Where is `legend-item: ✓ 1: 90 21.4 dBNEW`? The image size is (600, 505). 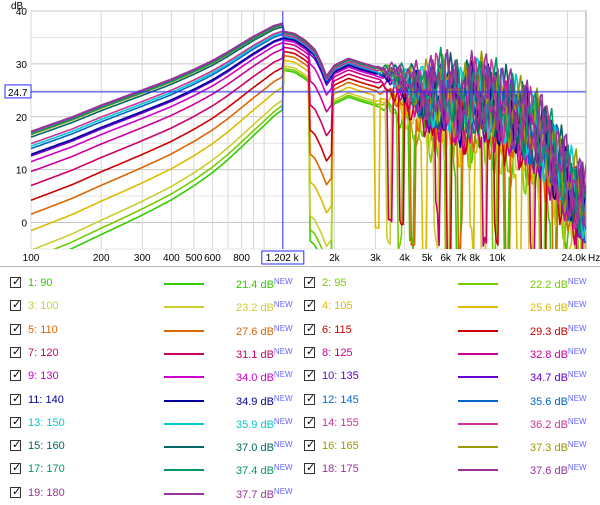 legend-item: ✓ 1: 90 21.4 dBNEW is located at coordinates (155, 284).